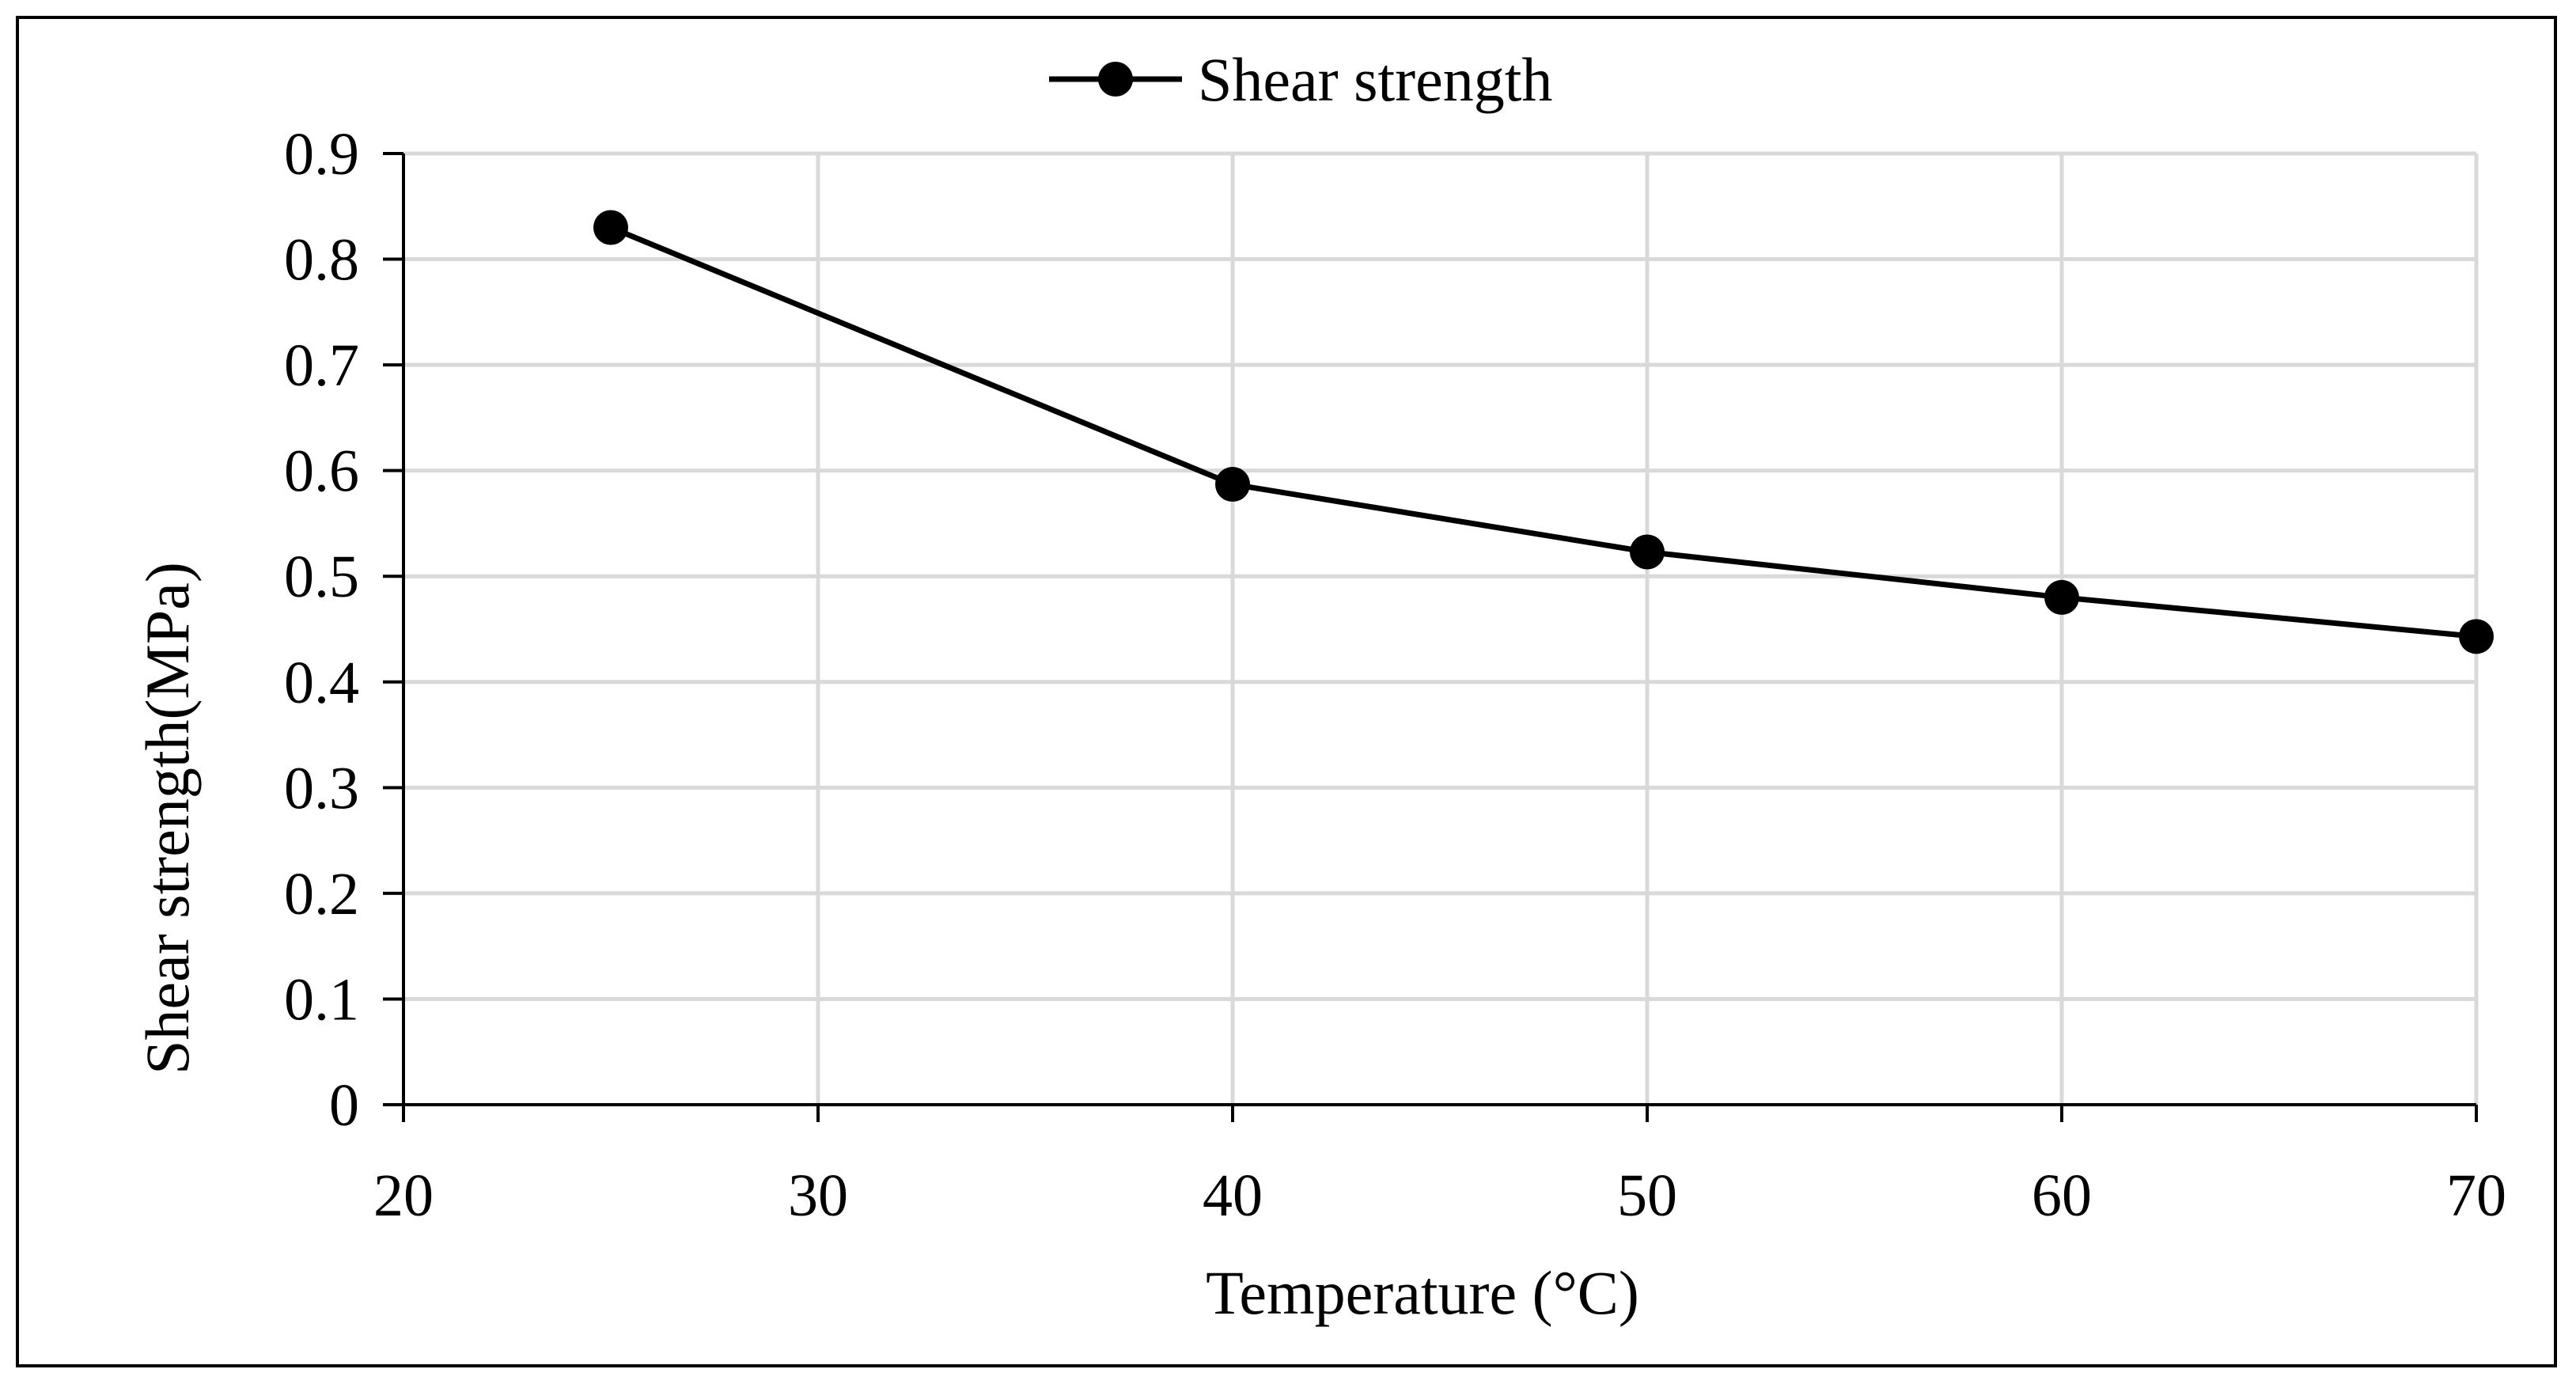  Describe the element at coordinates (1233, 1196) in the screenshot. I see `x-tick-label: 40` at that location.